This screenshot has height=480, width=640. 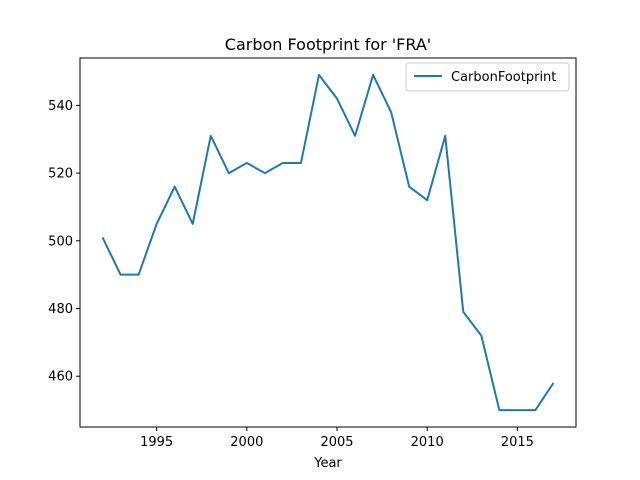 What do you see at coordinates (60, 241) in the screenshot?
I see `y-tick-label: 500` at bounding box center [60, 241].